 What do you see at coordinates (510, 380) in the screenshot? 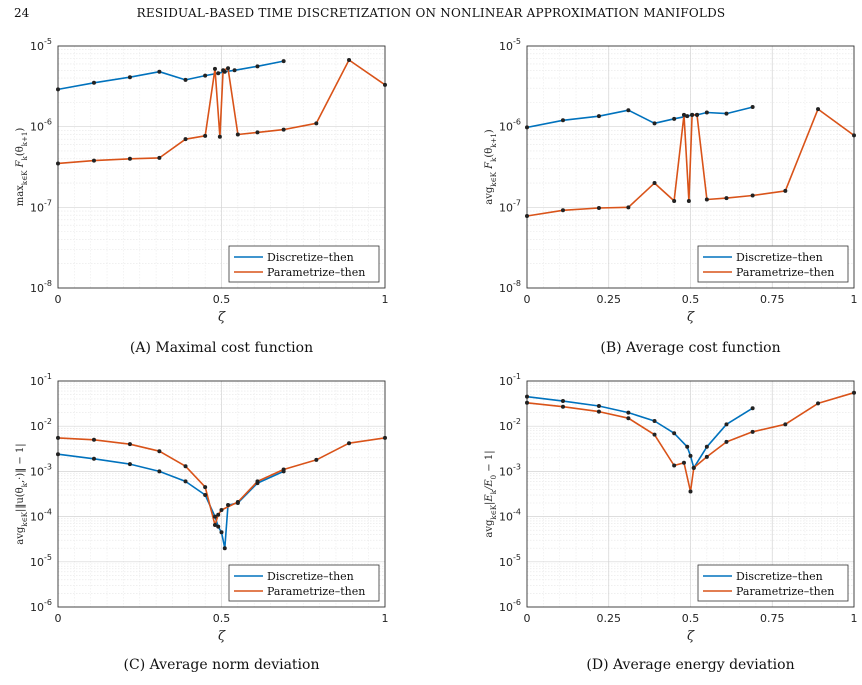
I see `y-tick-label: 10⁻¹` at bounding box center [510, 380].